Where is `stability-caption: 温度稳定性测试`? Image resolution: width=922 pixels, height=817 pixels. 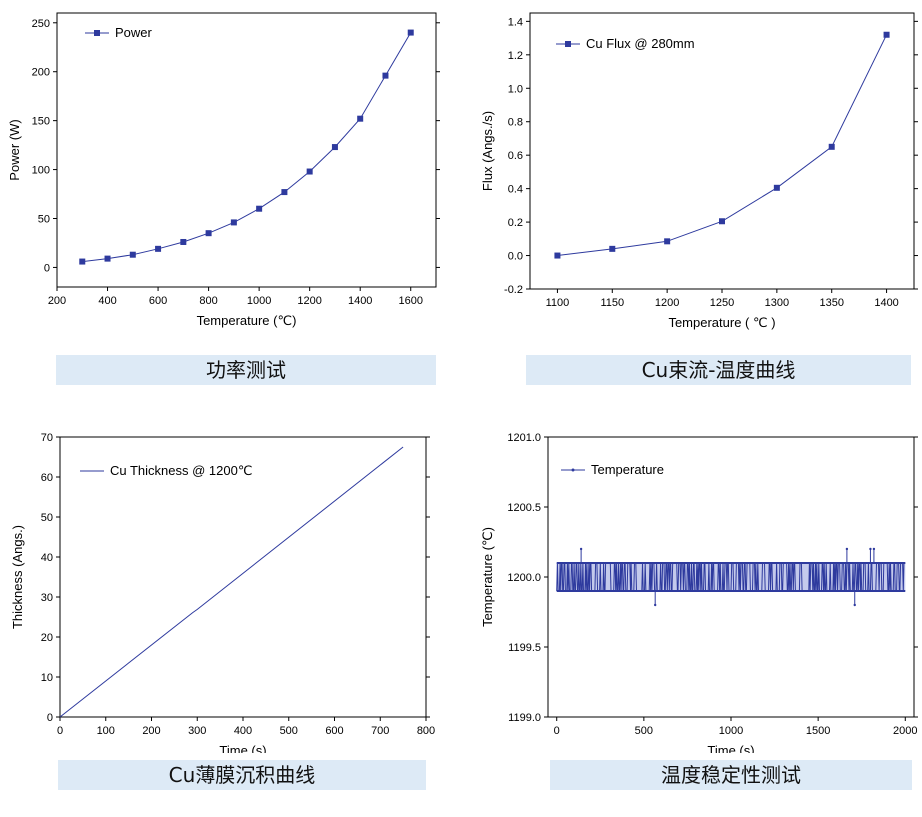 stability-caption: 温度稳定性测试 is located at coordinates (731, 775).